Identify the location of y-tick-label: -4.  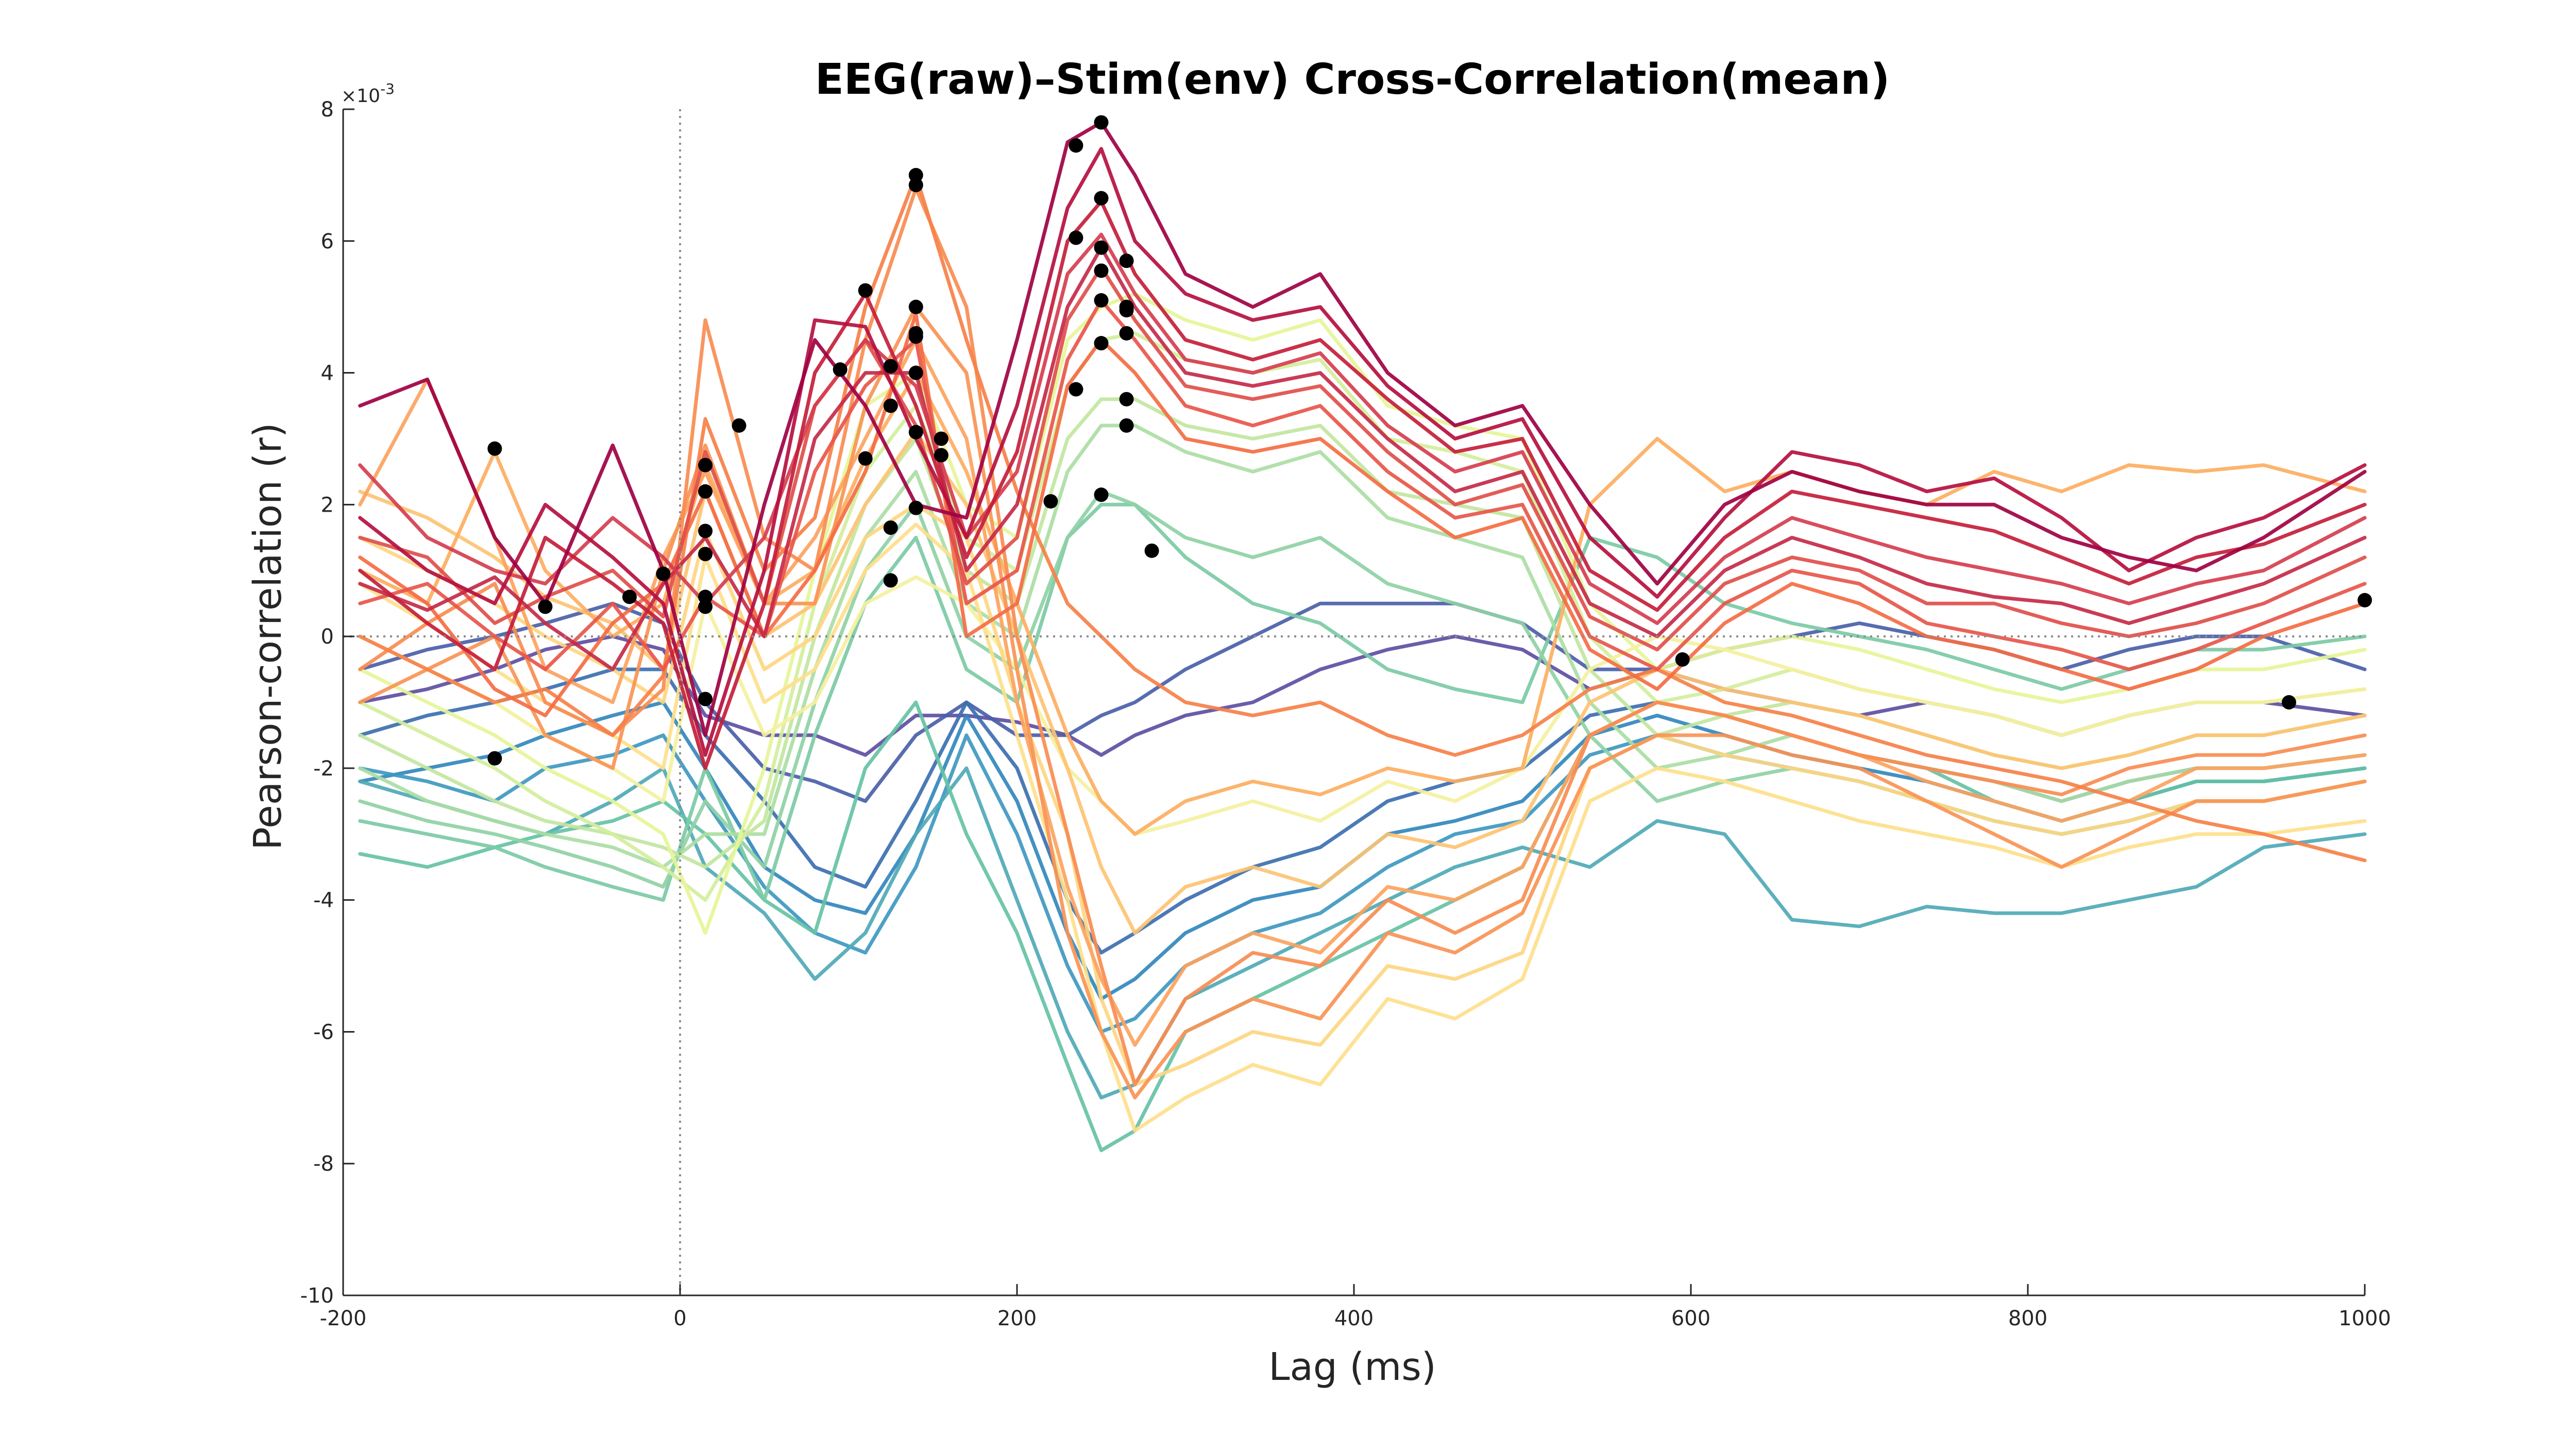
(324, 901).